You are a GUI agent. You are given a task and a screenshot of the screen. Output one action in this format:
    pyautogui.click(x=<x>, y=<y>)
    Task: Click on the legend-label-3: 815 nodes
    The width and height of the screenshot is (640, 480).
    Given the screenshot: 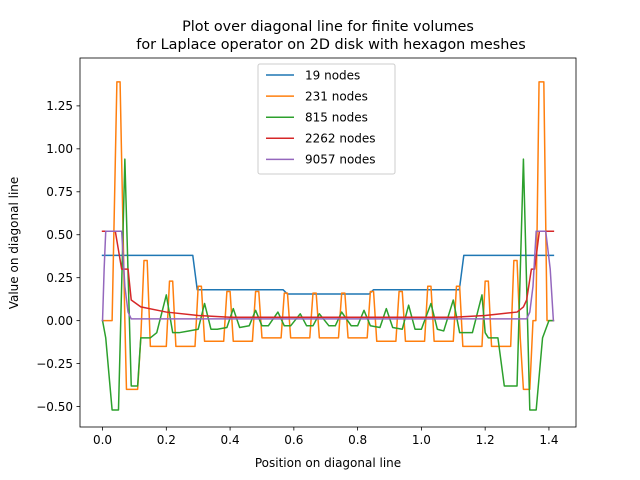 What is the action you would take?
    pyautogui.click(x=336, y=118)
    